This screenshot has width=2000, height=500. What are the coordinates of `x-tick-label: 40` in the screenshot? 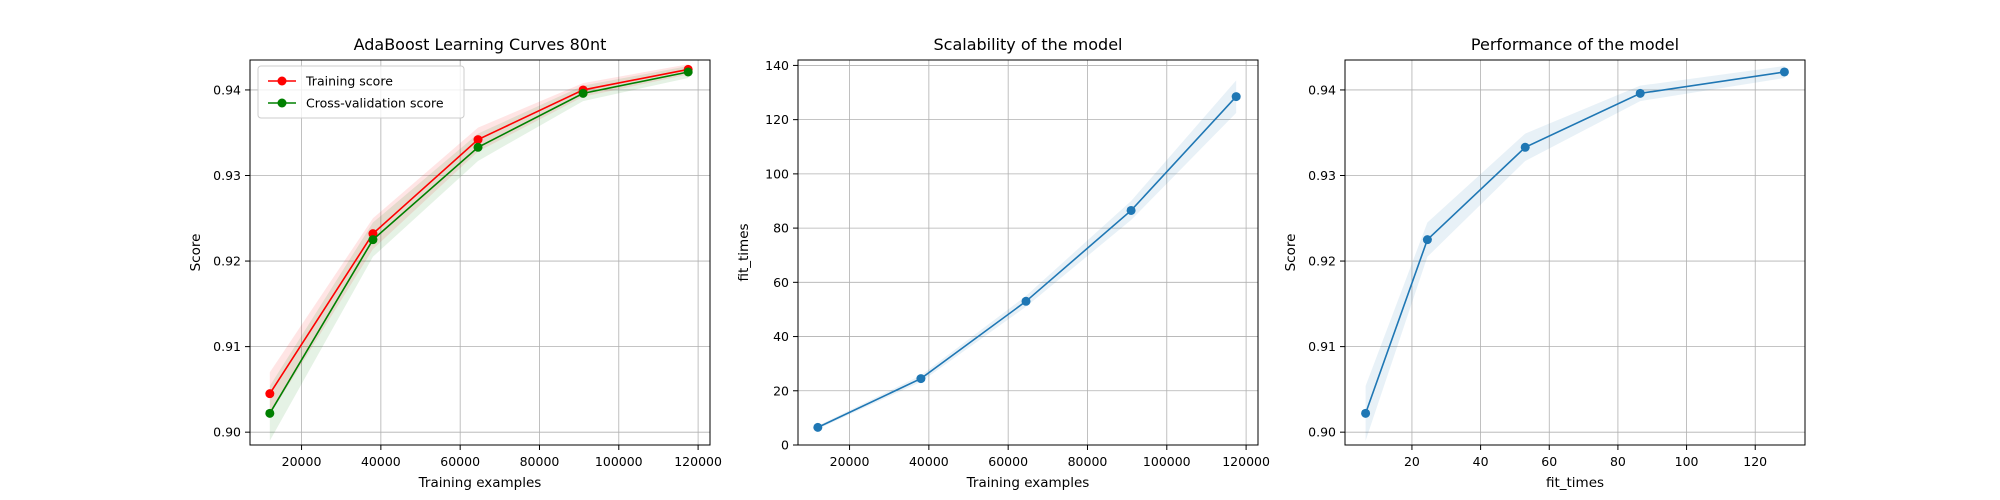 It's located at (1481, 461).